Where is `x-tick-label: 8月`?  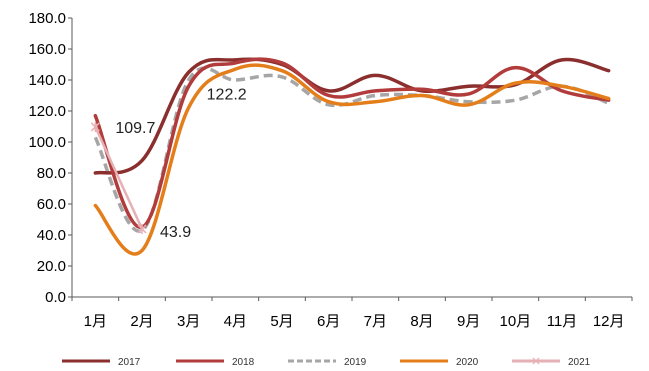
x-tick-label: 8月 is located at coordinates (421, 321).